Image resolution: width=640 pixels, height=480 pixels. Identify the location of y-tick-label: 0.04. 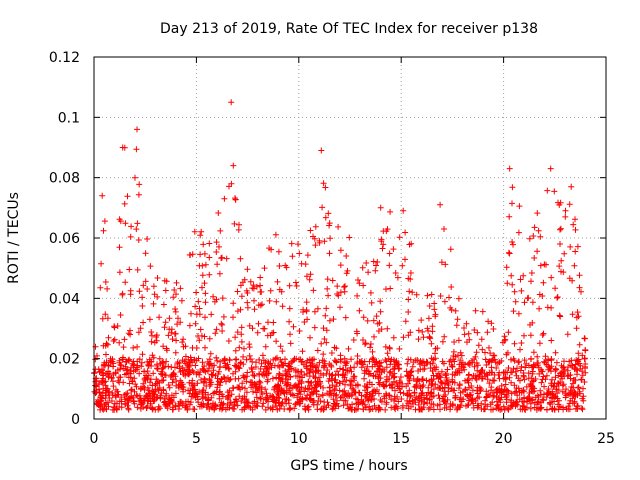
(64, 299).